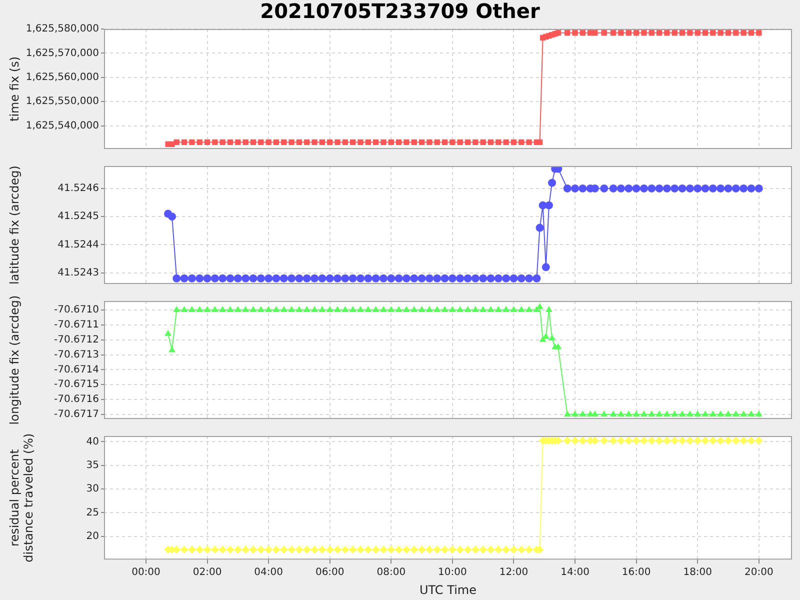 This screenshot has width=800, height=600. I want to click on y-axis-title: time fix (s), so click(14, 89).